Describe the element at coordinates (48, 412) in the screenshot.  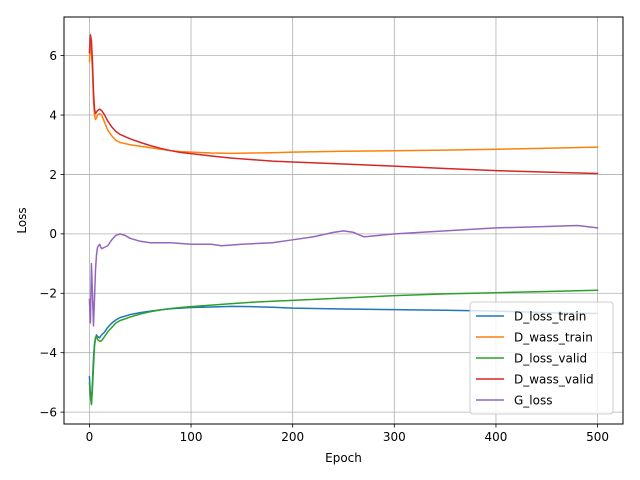
I see `y-tick-label: −6` at that location.